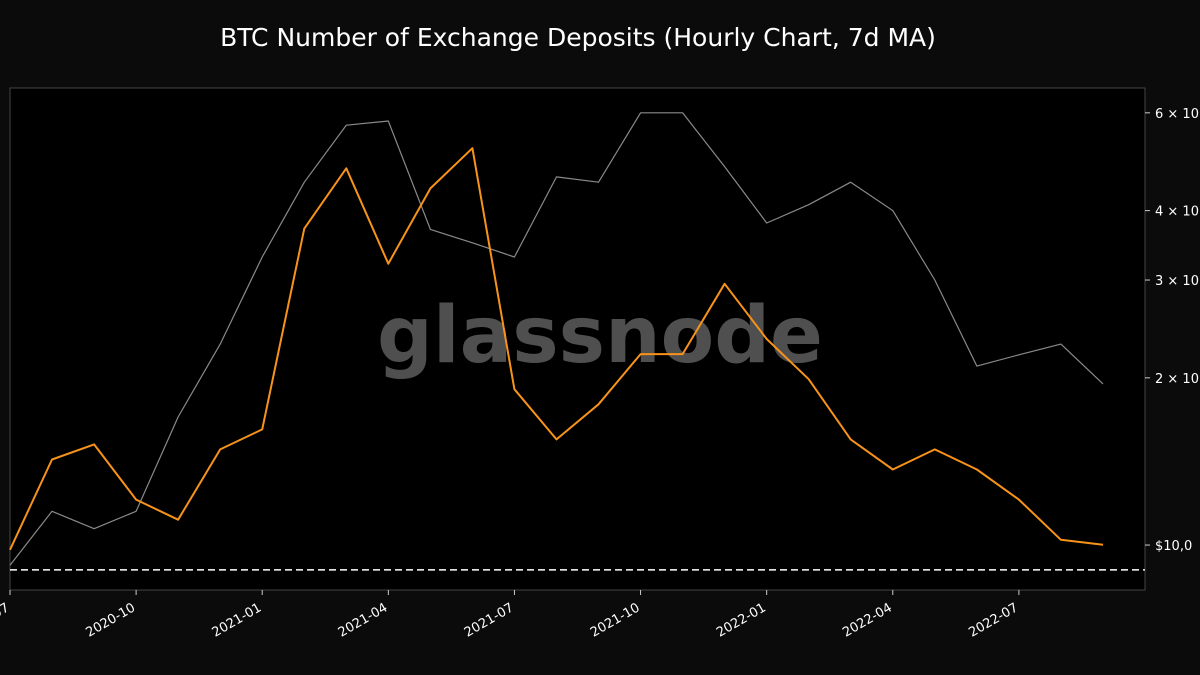 This screenshot has width=1200, height=675. Describe the element at coordinates (741, 620) in the screenshot. I see `x-tick-label: 2022-01` at that location.